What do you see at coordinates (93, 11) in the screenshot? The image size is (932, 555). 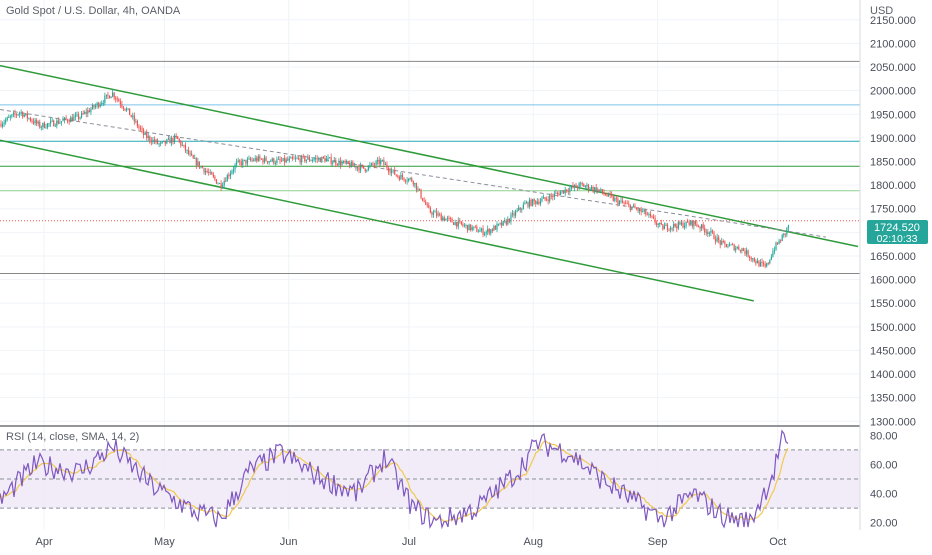 I see `chart-title: Gold Spot / U.S. Dollar, 4h, OANDA` at bounding box center [93, 11].